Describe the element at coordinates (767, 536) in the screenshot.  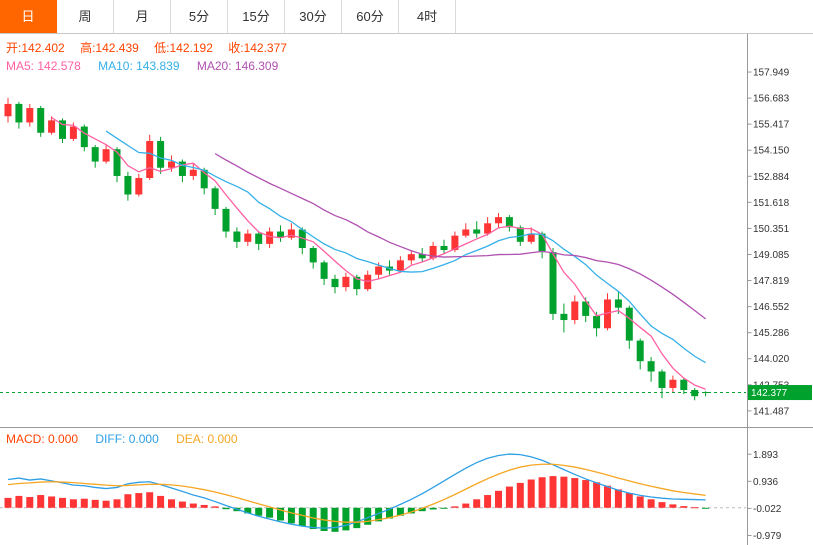
I see `svg-text: -0.979` at that location.